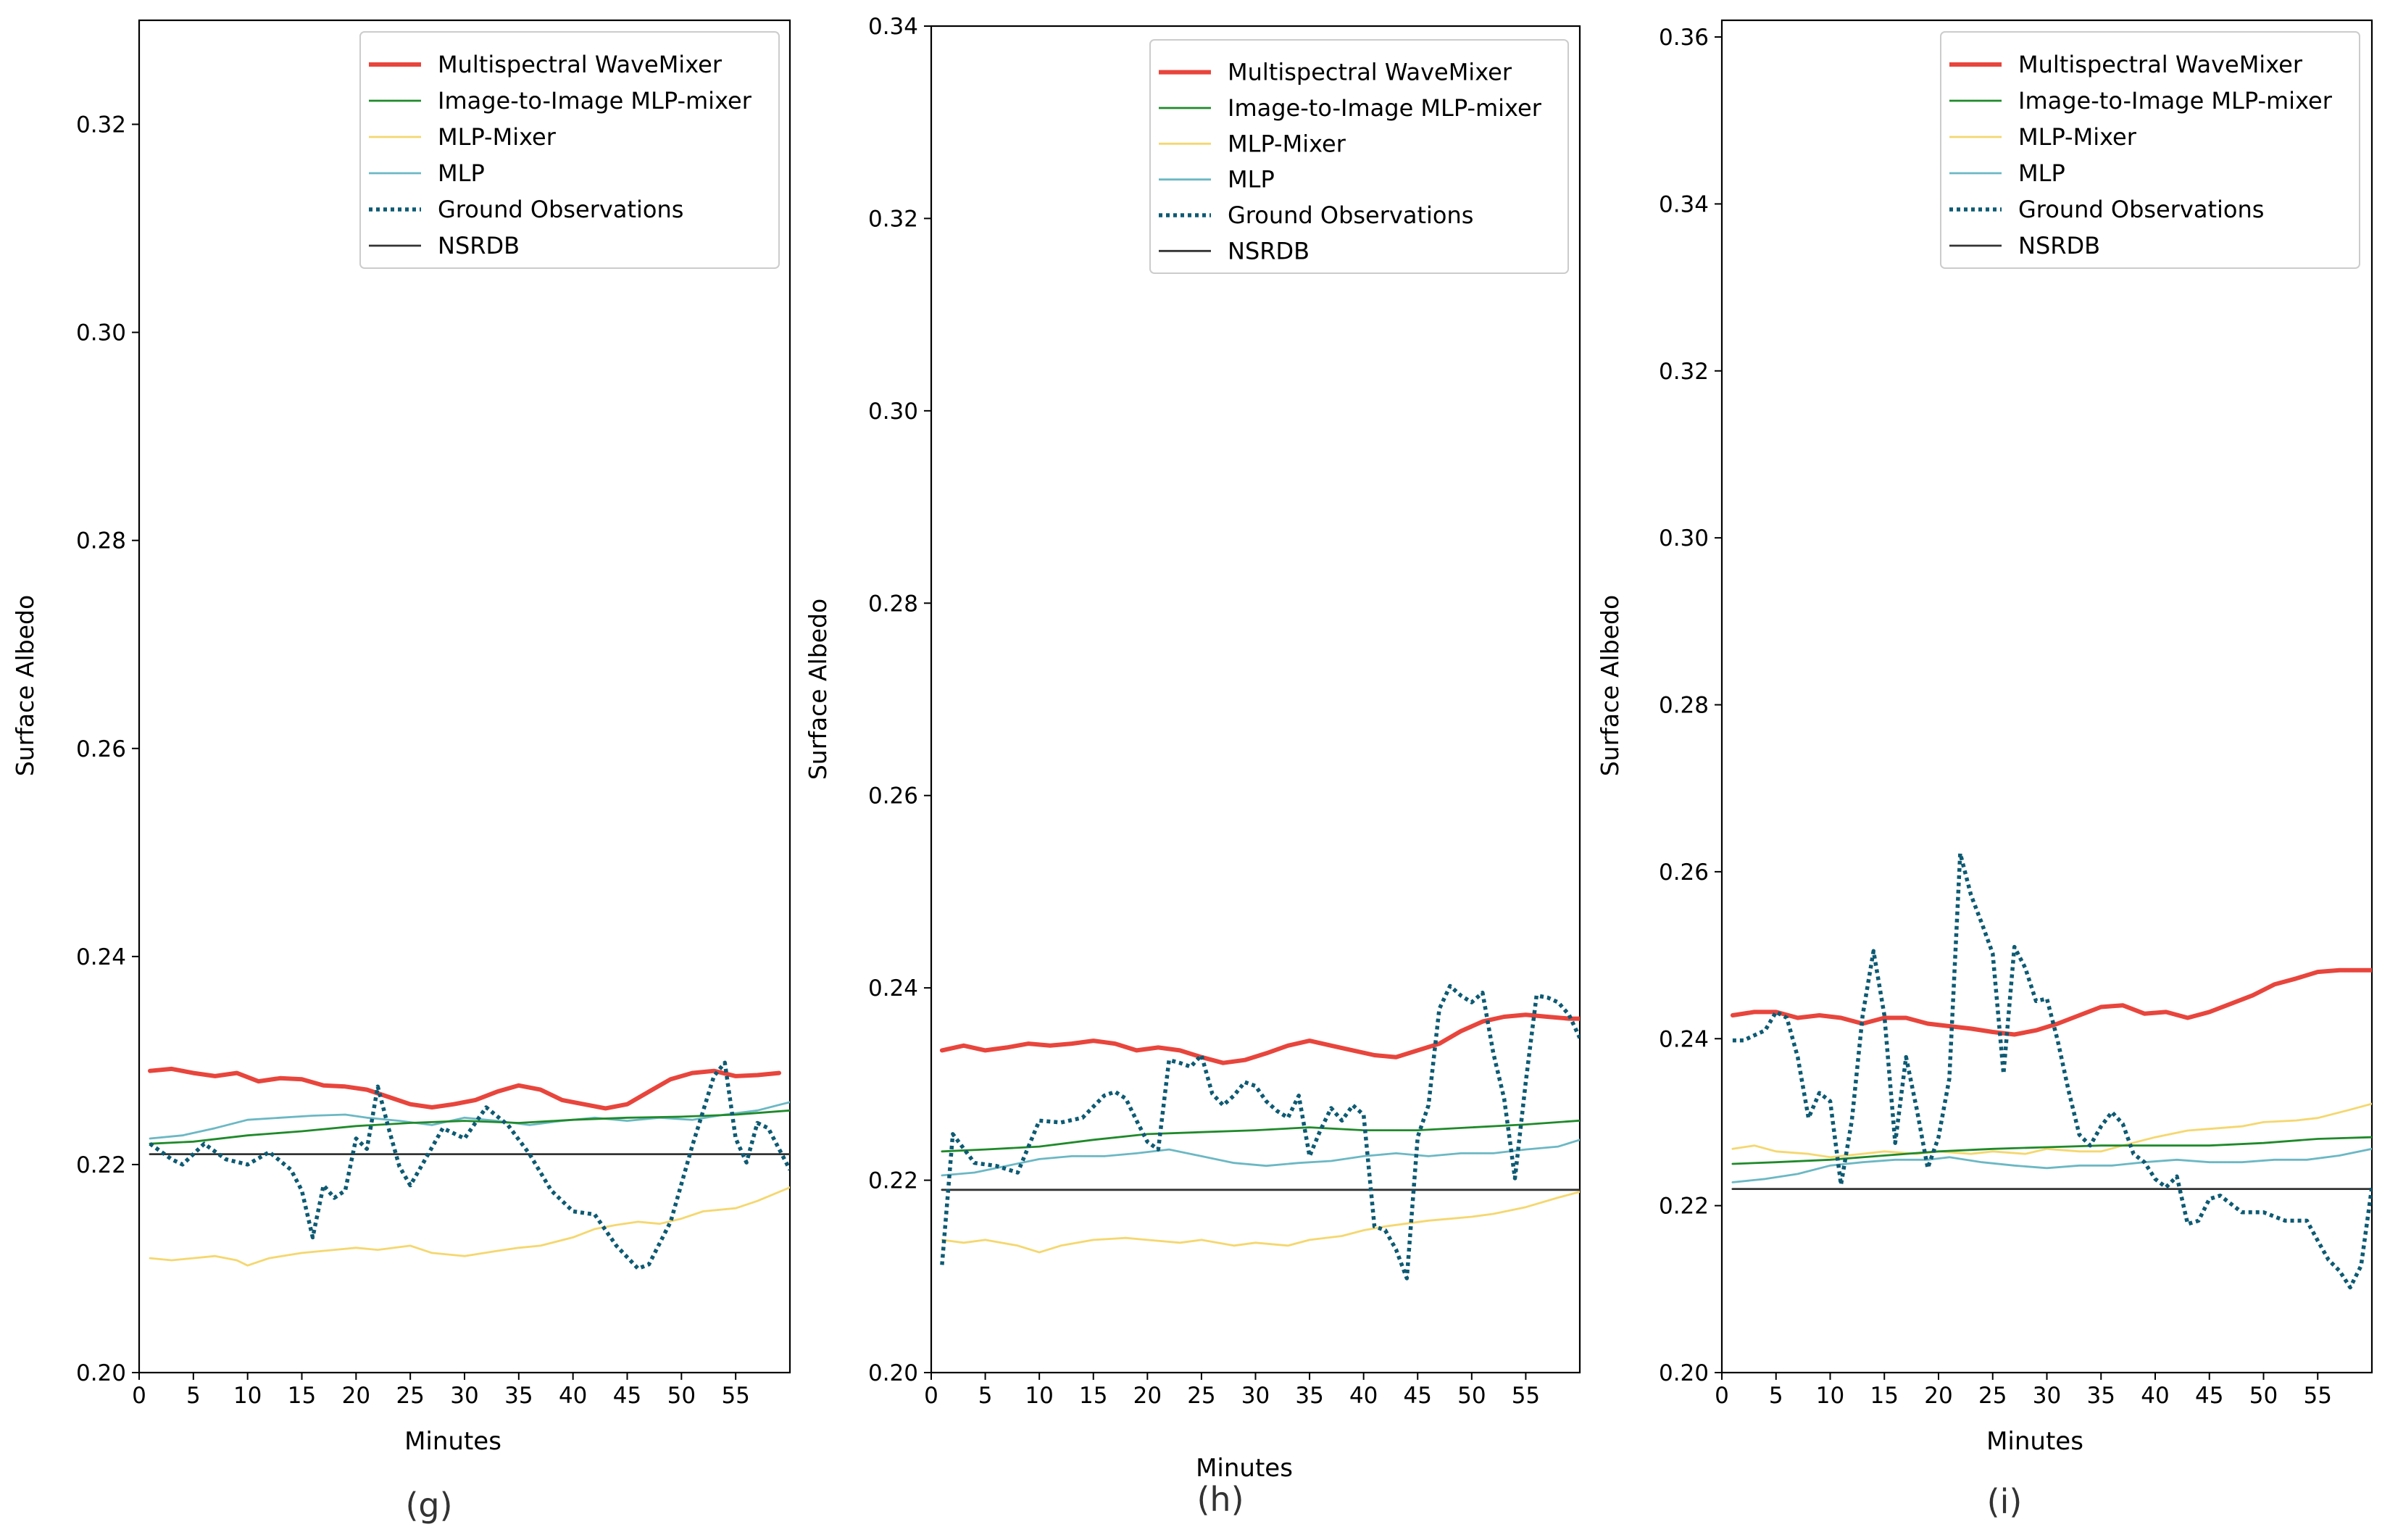  I want to click on panel-caption: (h), so click(1220, 1499).